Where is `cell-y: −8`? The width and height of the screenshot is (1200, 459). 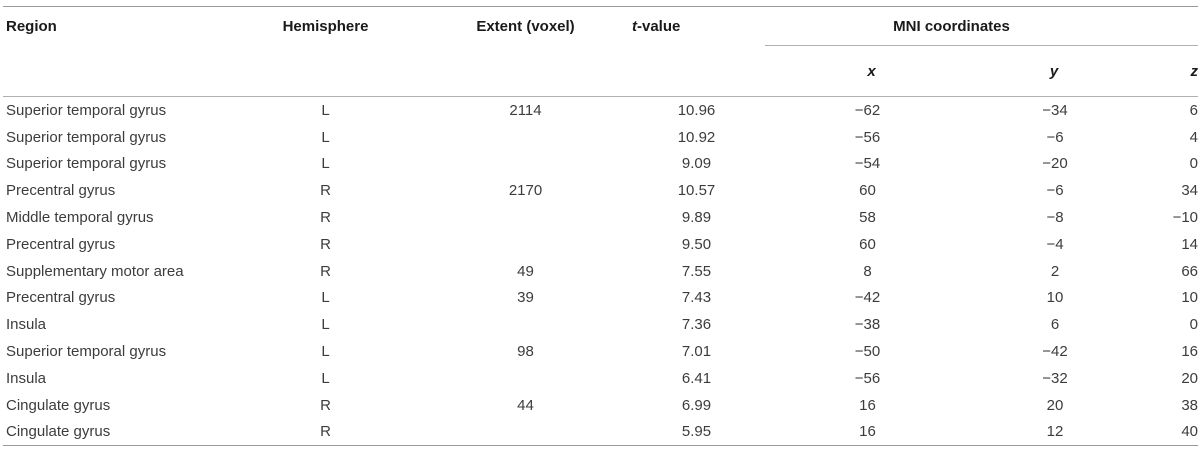 cell-y: −8 is located at coordinates (1055, 218).